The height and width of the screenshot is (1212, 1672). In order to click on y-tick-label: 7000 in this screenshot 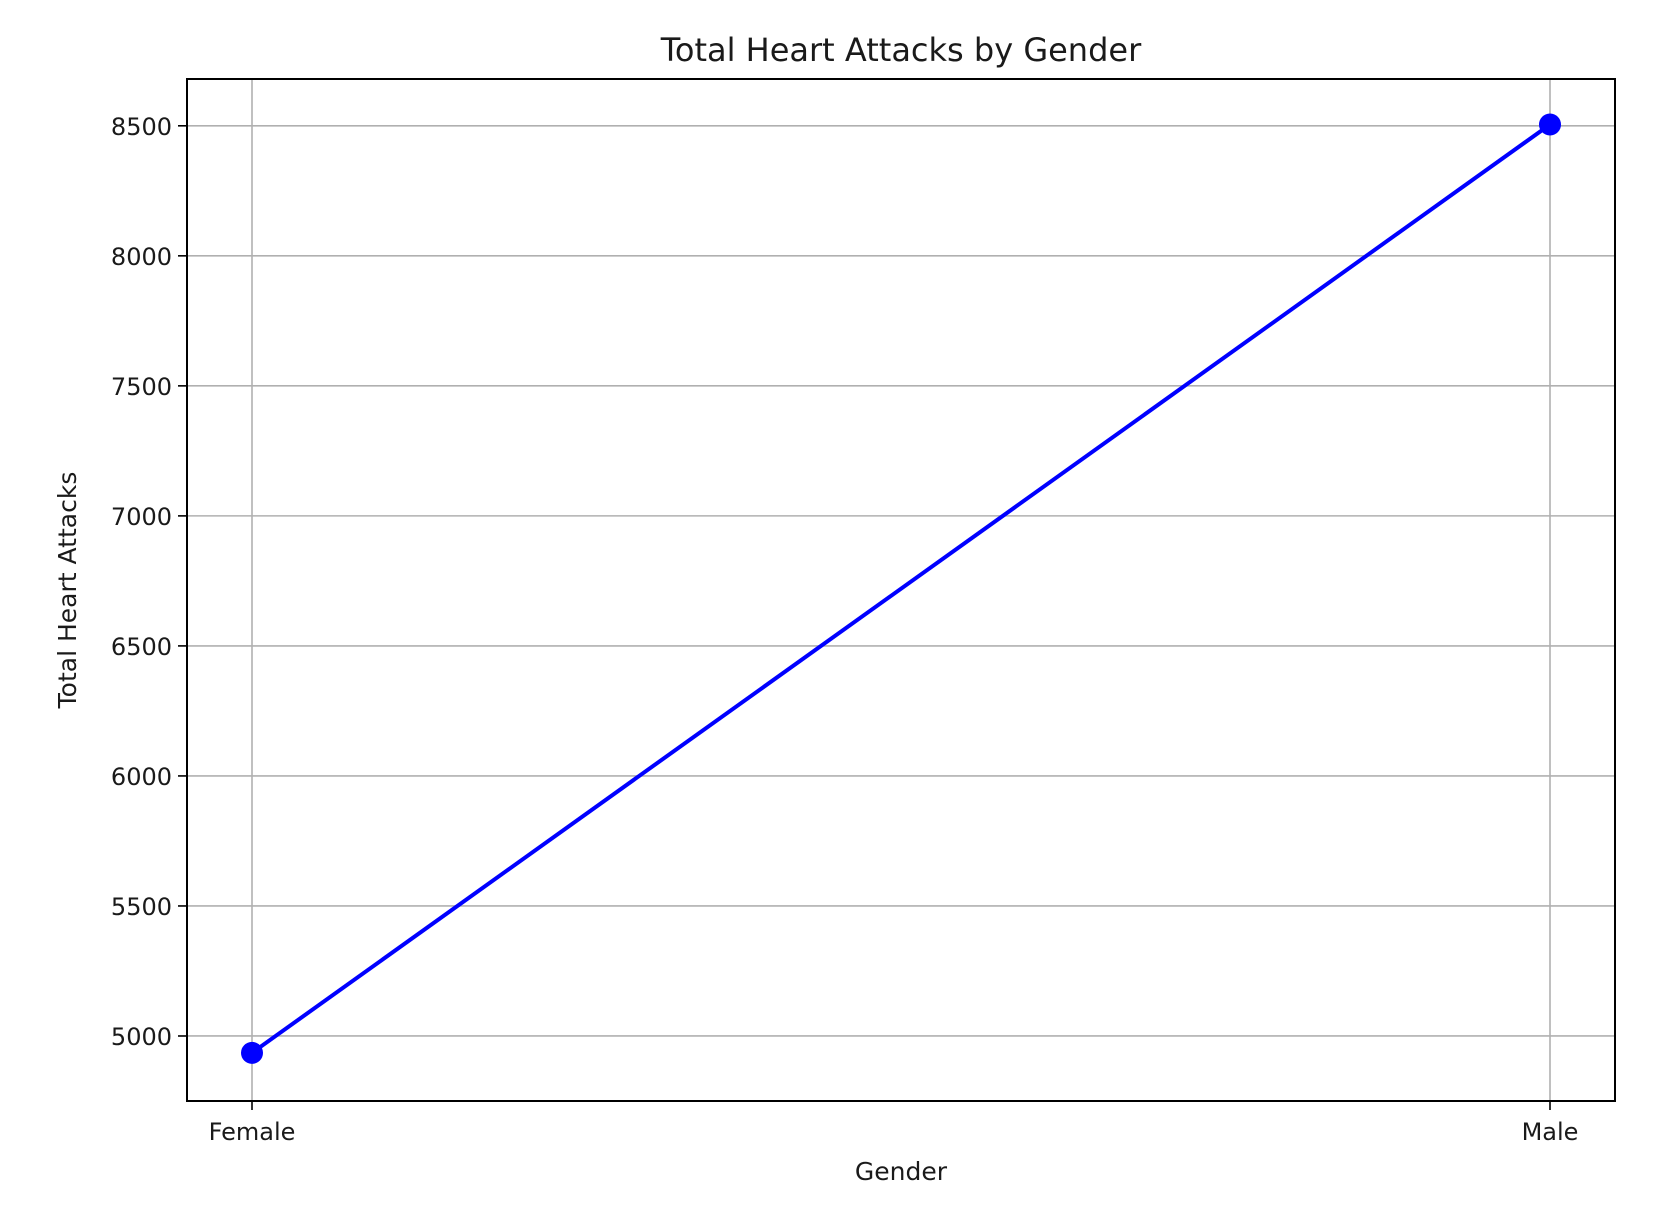, I will do `click(141, 517)`.